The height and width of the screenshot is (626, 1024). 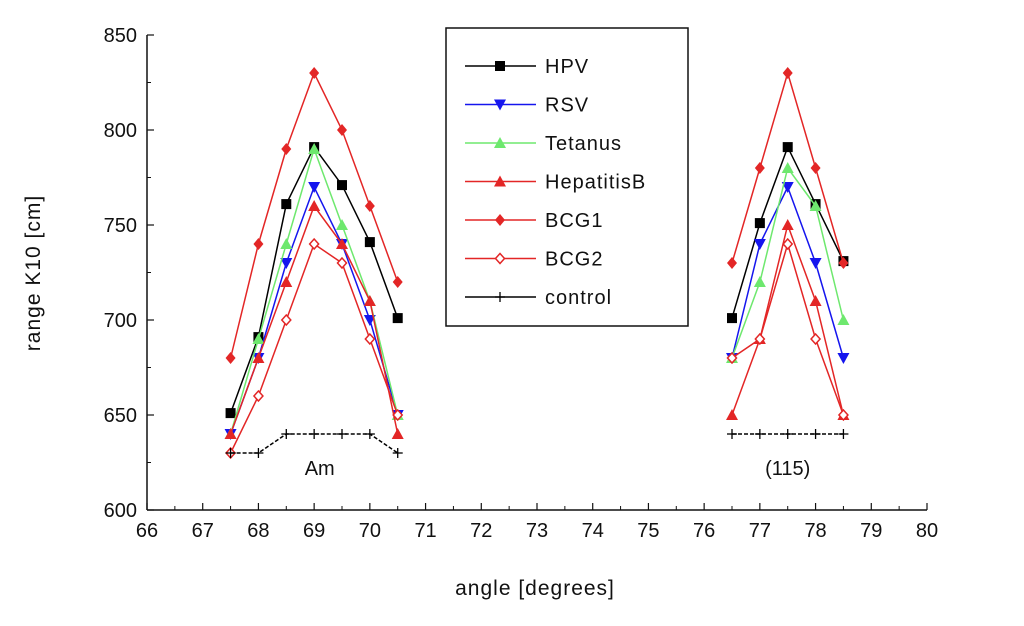 What do you see at coordinates (120, 226) in the screenshot?
I see `y-tick-label: 750` at bounding box center [120, 226].